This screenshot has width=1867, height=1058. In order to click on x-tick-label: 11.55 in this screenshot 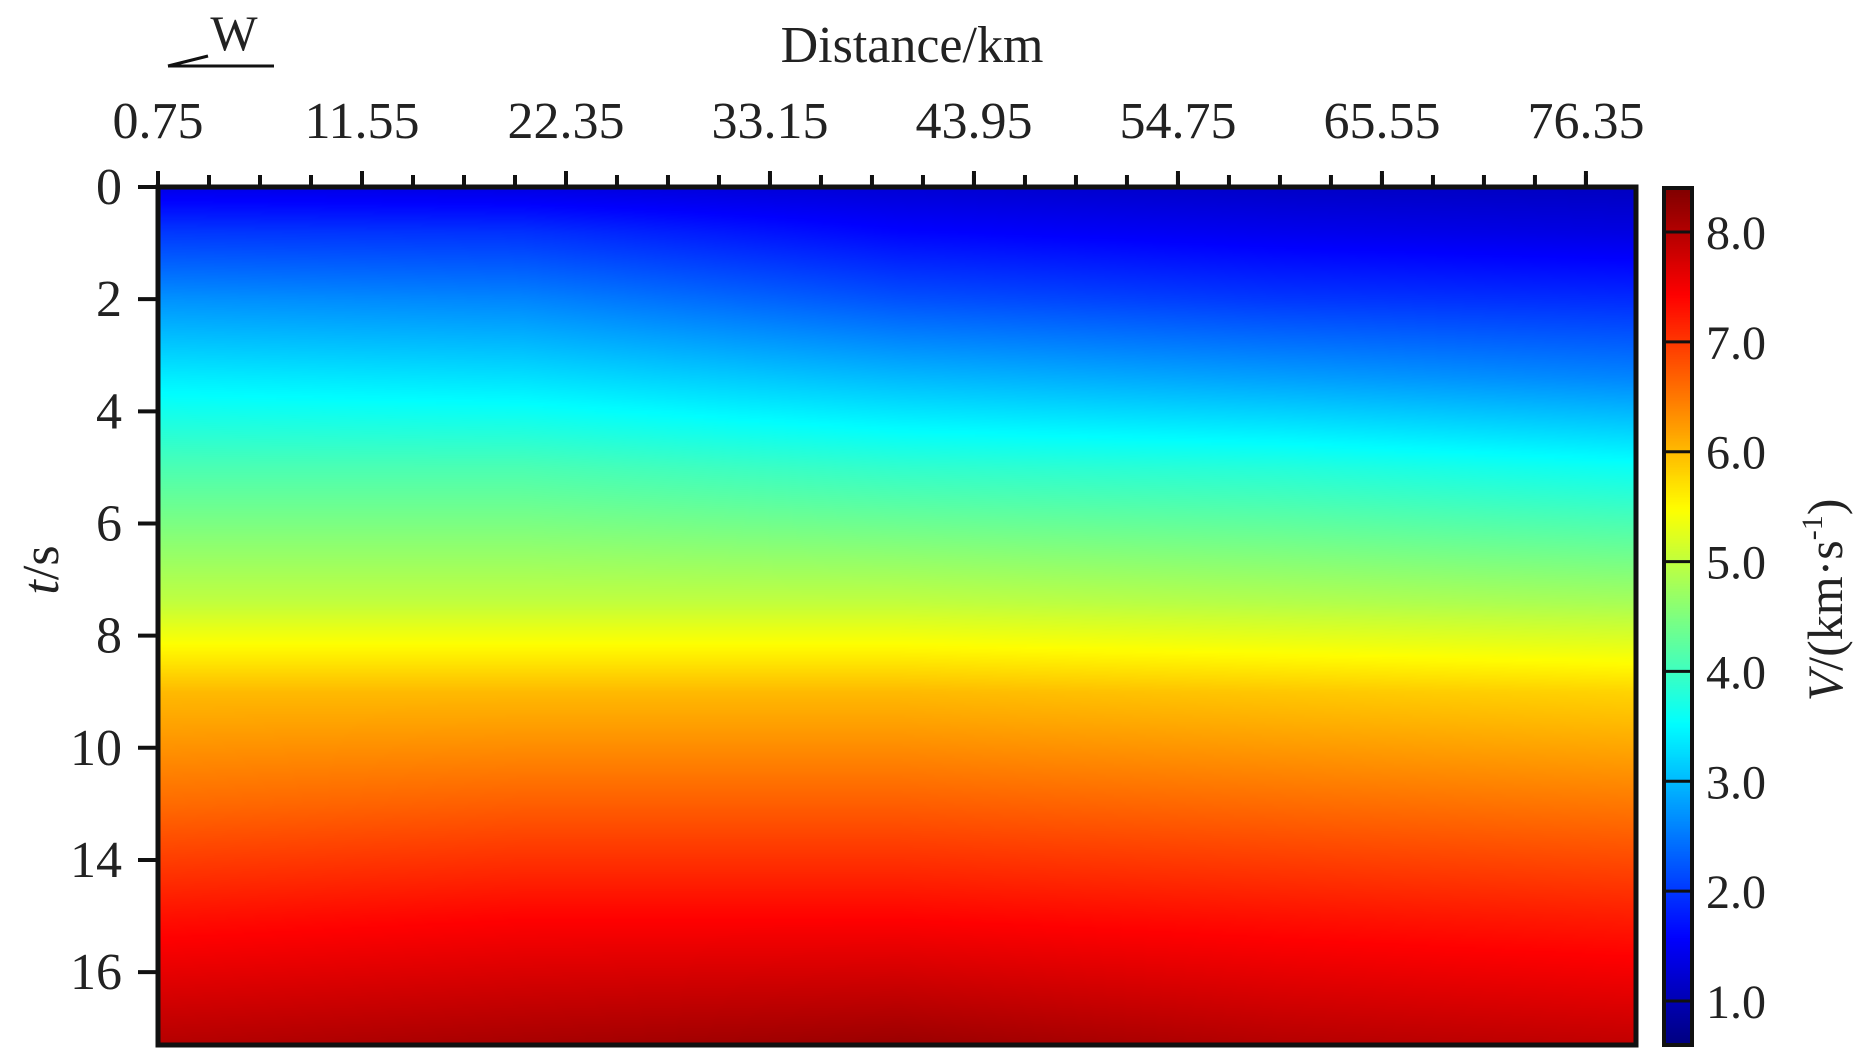, I will do `click(361, 121)`.